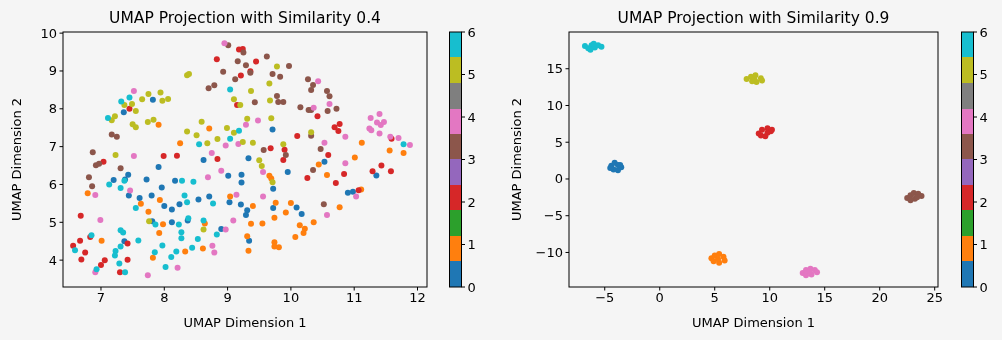 The image size is (1002, 340). Describe the element at coordinates (164, 297) in the screenshot. I see `x-tick-label: 8` at that location.